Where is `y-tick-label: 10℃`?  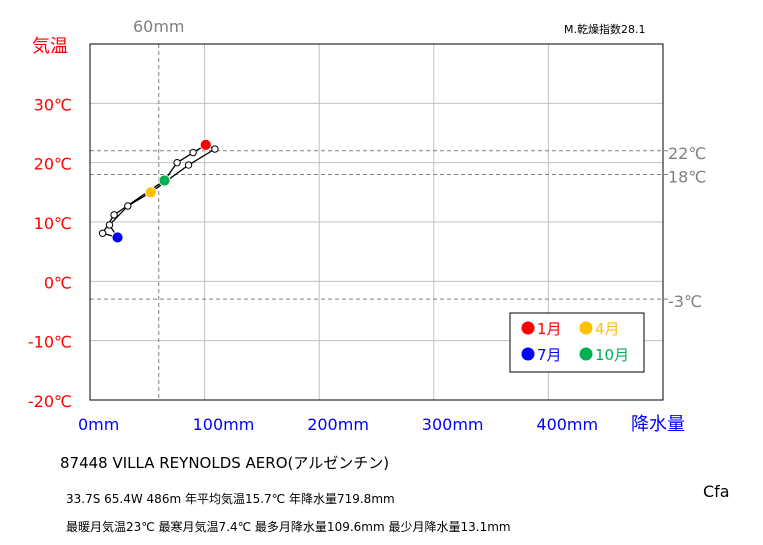
y-tick-label: 10℃ is located at coordinates (53, 223).